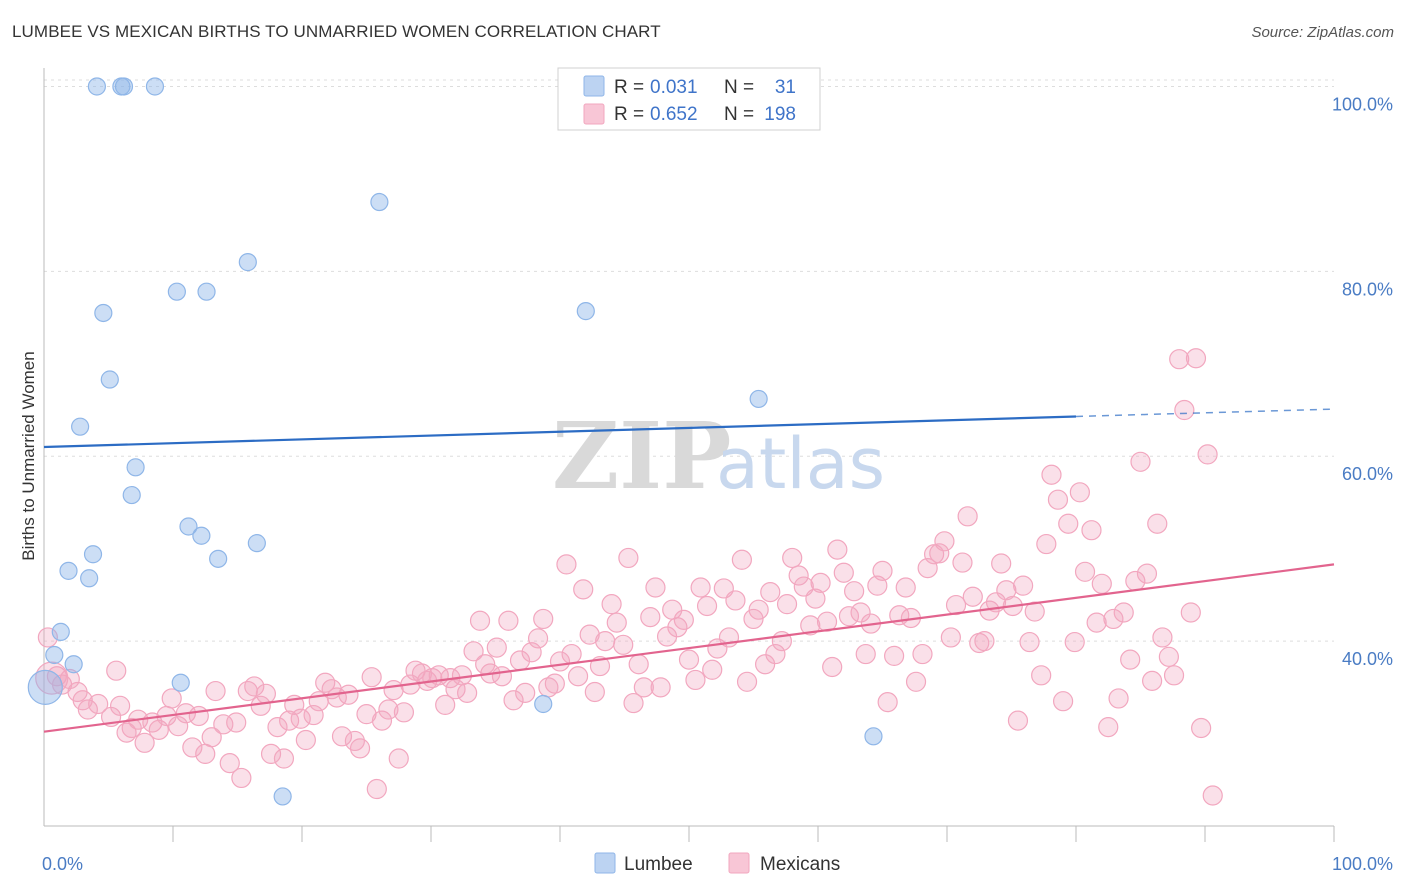 The height and width of the screenshot is (892, 1406). I want to click on legend-r-label-mexicans: R =, so click(629, 114).